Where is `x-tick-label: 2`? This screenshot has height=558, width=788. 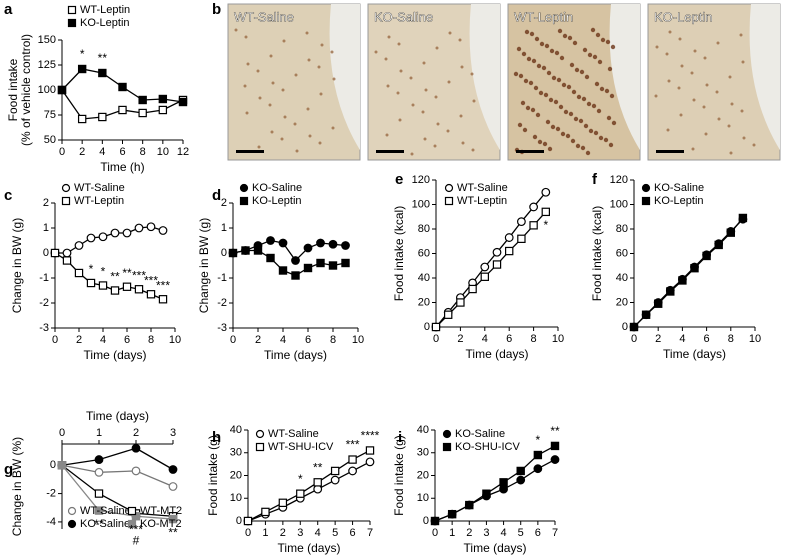
x-tick-label: 2 is located at coordinates (658, 339).